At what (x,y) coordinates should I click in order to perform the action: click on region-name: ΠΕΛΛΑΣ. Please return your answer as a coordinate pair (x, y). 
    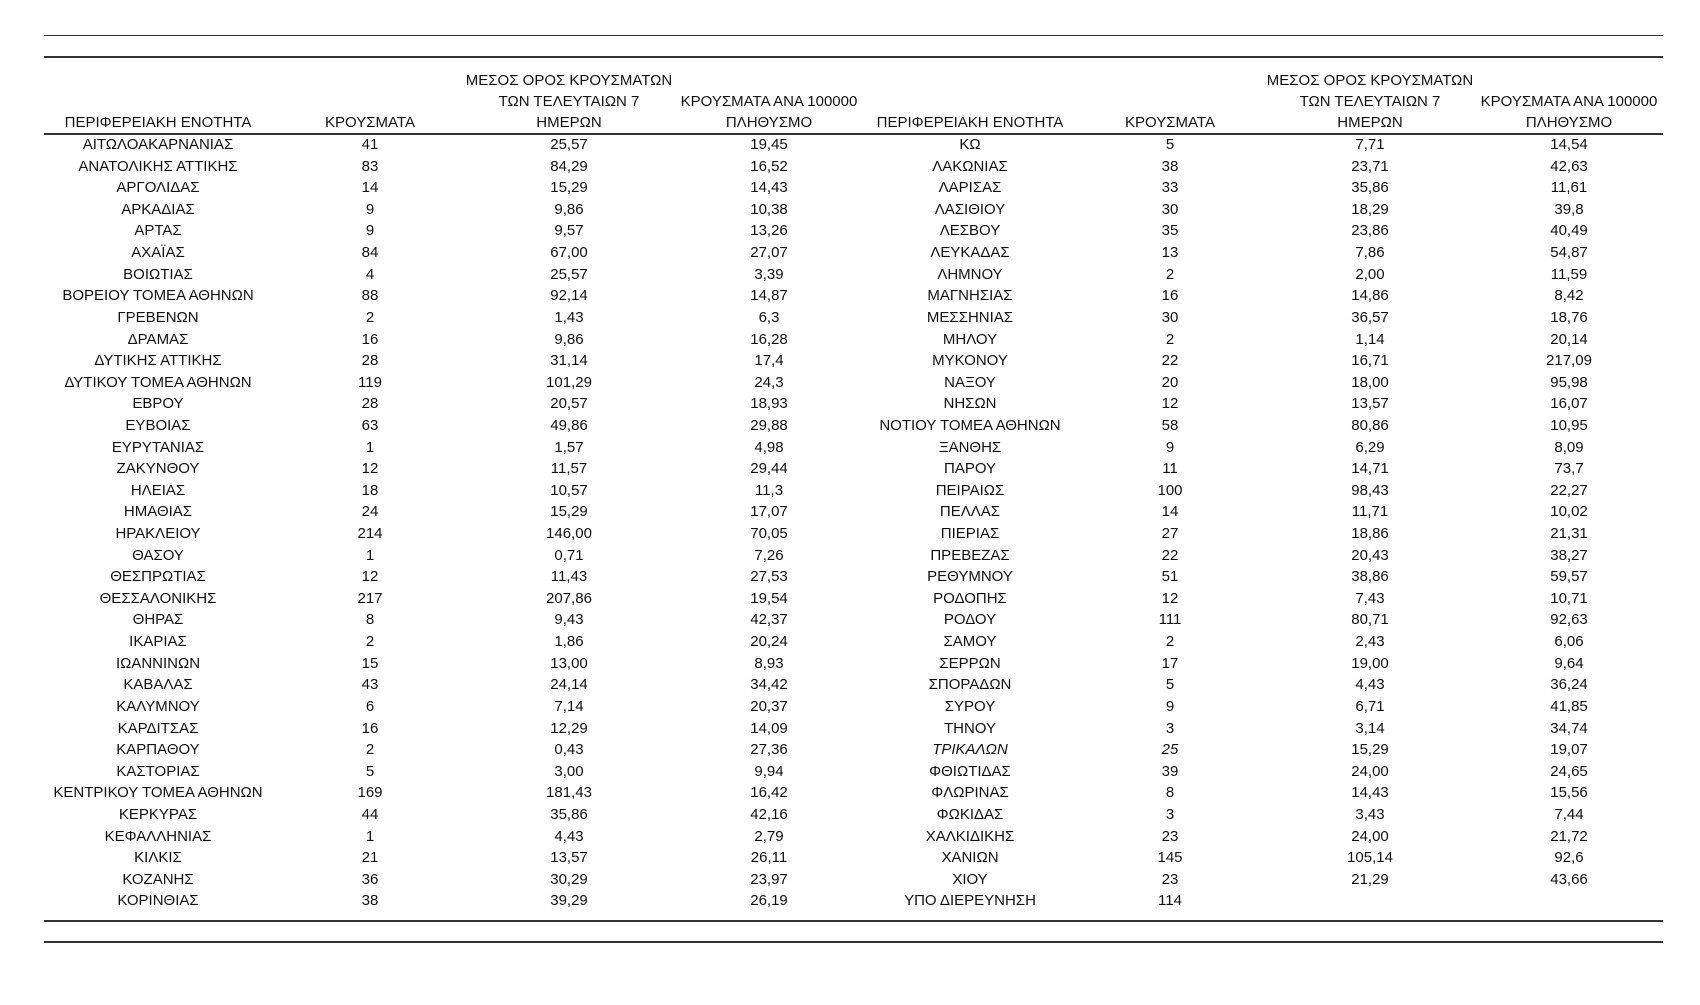
    Looking at the image, I should click on (970, 512).